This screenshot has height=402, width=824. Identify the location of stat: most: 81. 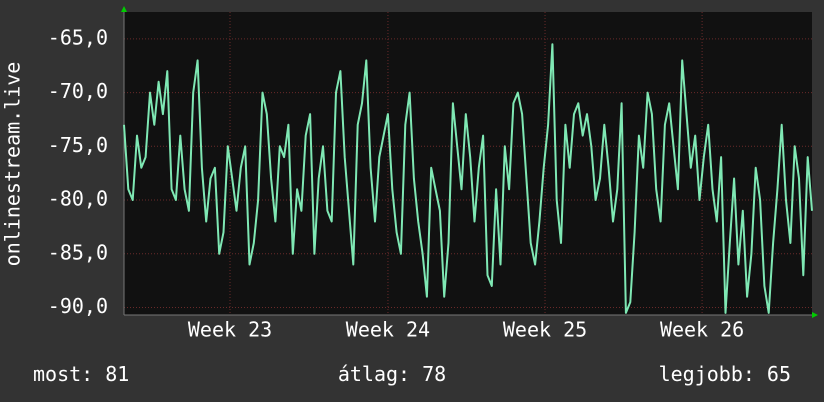
(81, 374).